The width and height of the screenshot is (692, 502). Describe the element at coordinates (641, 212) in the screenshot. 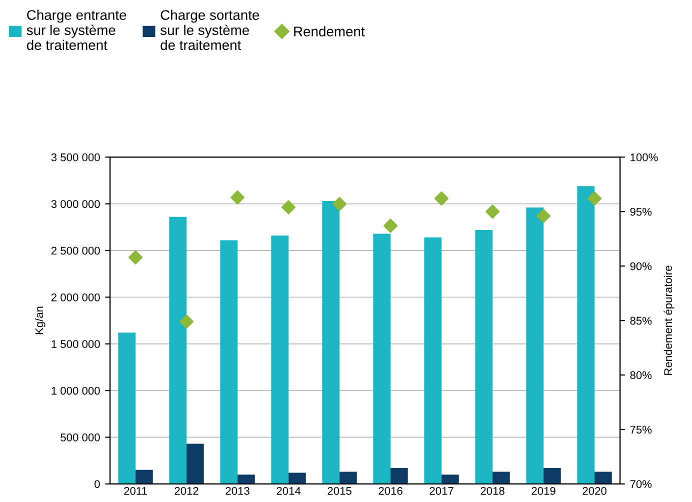

I see `y2-tick-label: 95%` at that location.